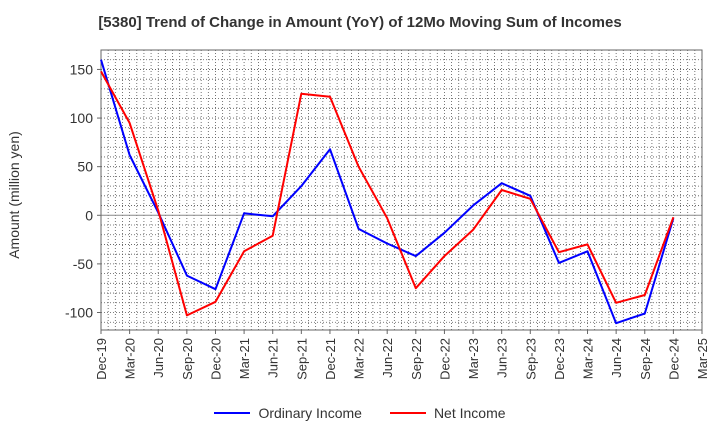 The width and height of the screenshot is (720, 440). What do you see at coordinates (82, 118) in the screenshot?
I see `y-tick-label: 100` at bounding box center [82, 118].